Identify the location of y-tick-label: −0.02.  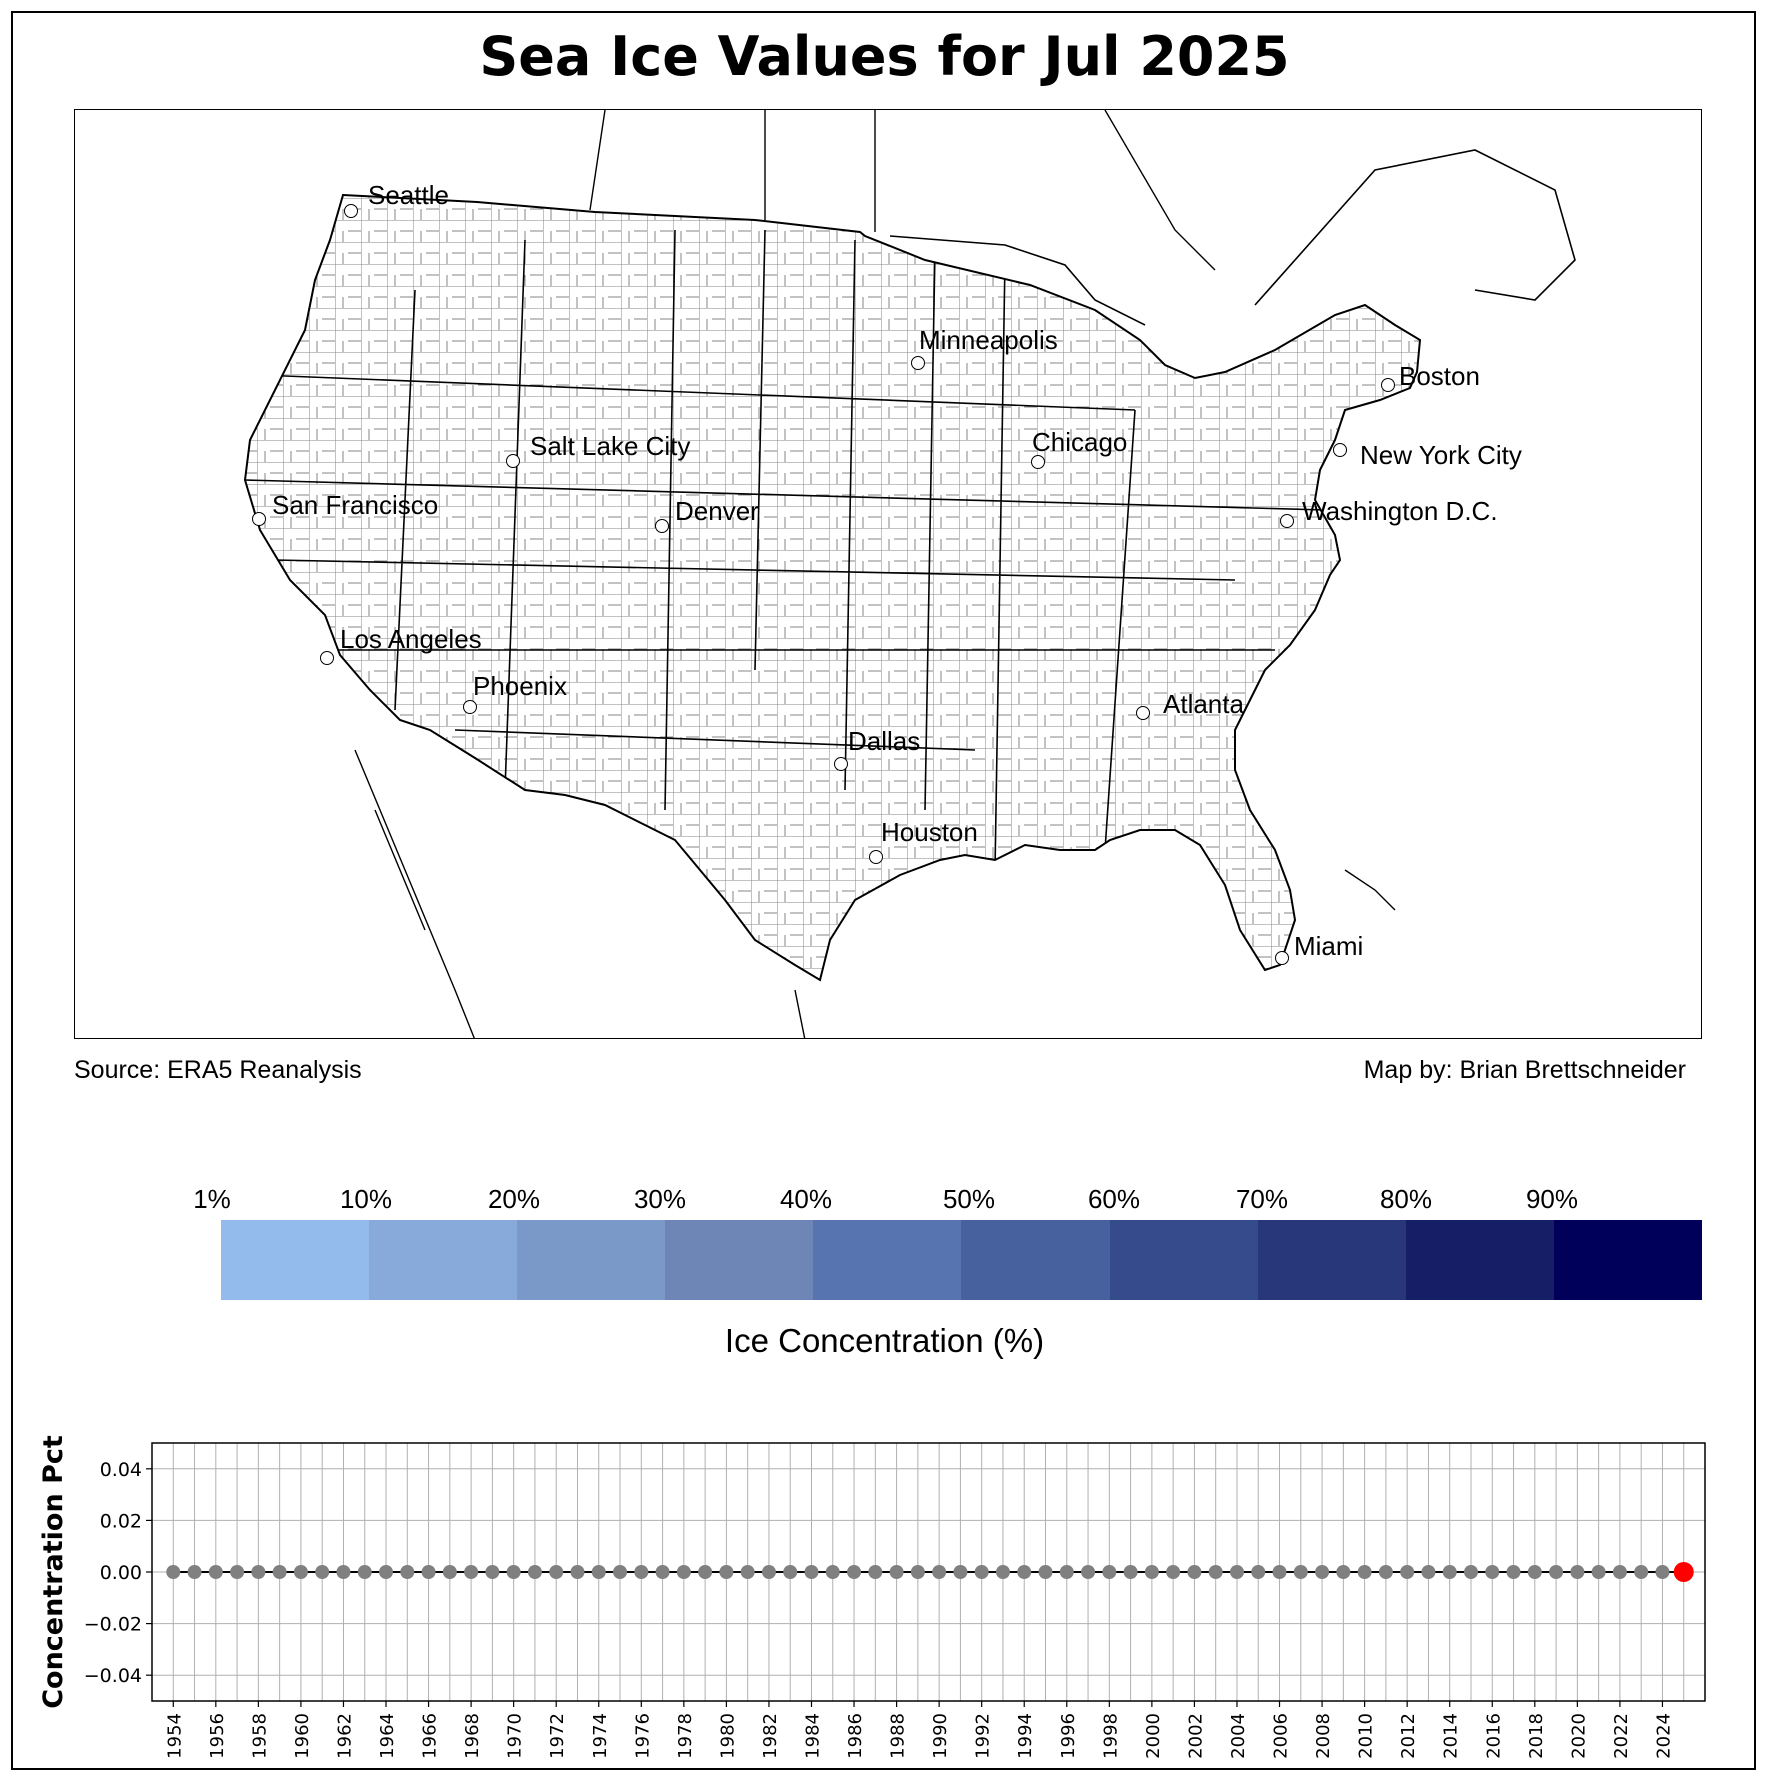
(113, 1625).